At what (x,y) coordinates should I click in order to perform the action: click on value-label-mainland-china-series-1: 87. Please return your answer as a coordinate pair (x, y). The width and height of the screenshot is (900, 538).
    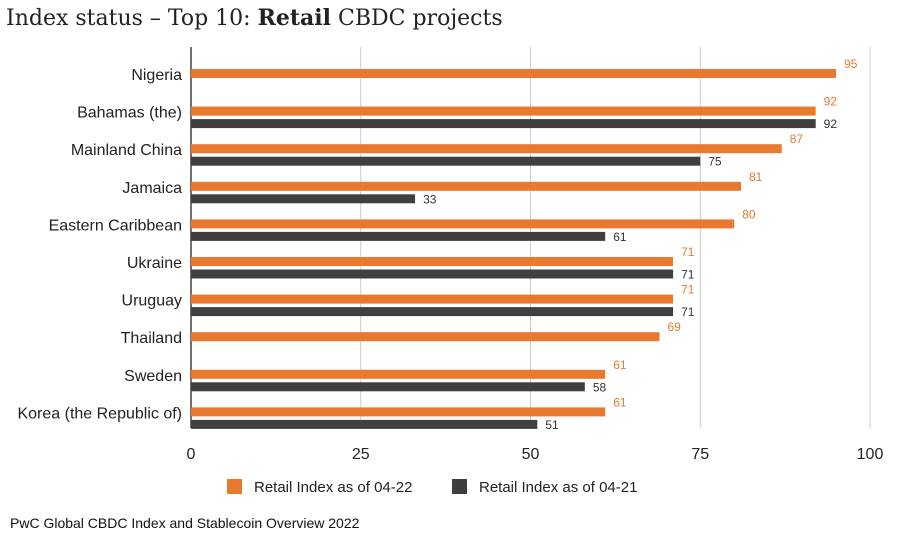
    Looking at the image, I should click on (797, 139).